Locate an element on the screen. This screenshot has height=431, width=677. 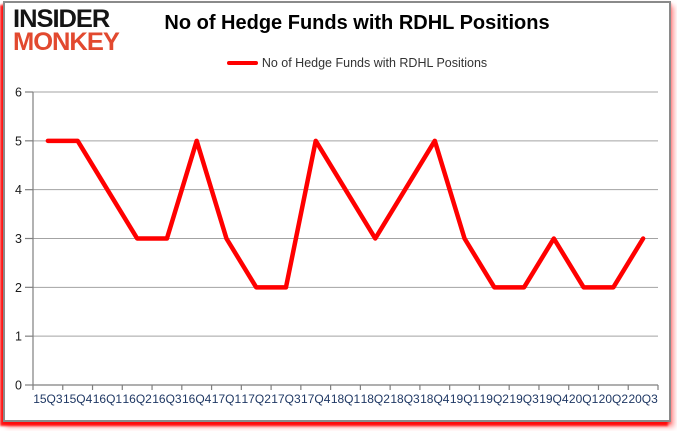
insider-monkey-logo: INSIDER MONKEY is located at coordinates (66, 30).